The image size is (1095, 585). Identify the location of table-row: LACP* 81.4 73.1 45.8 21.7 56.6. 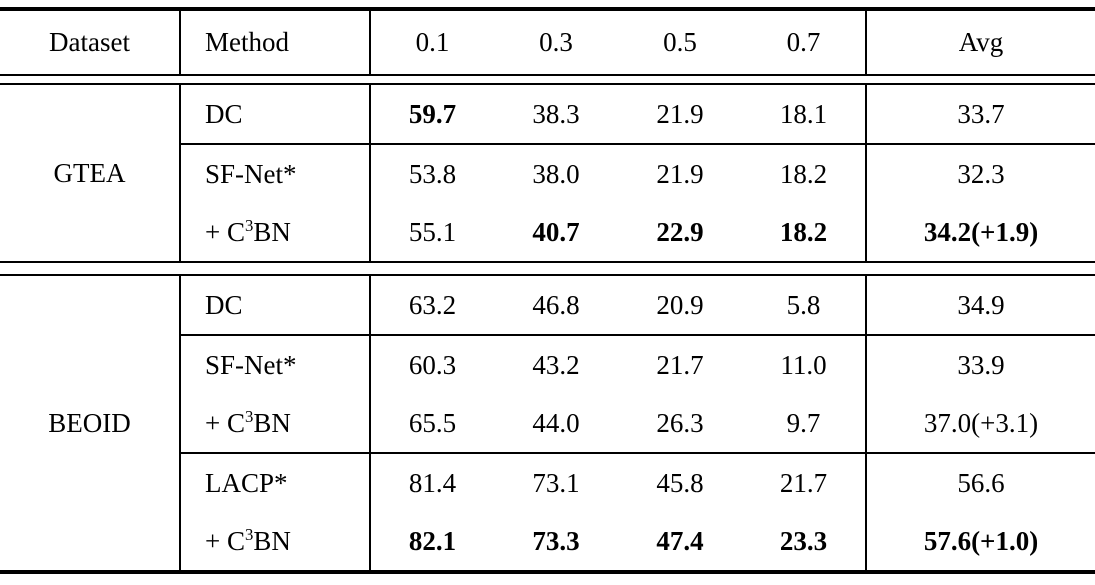
(547, 482).